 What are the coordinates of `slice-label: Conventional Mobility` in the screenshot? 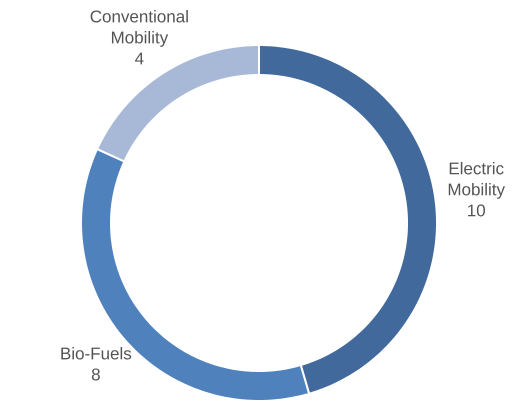 It's located at (139, 28).